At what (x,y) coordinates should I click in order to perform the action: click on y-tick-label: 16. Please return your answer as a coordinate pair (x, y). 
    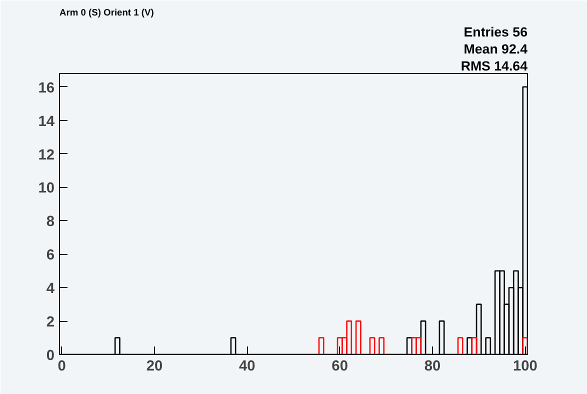
    Looking at the image, I should click on (46, 88).